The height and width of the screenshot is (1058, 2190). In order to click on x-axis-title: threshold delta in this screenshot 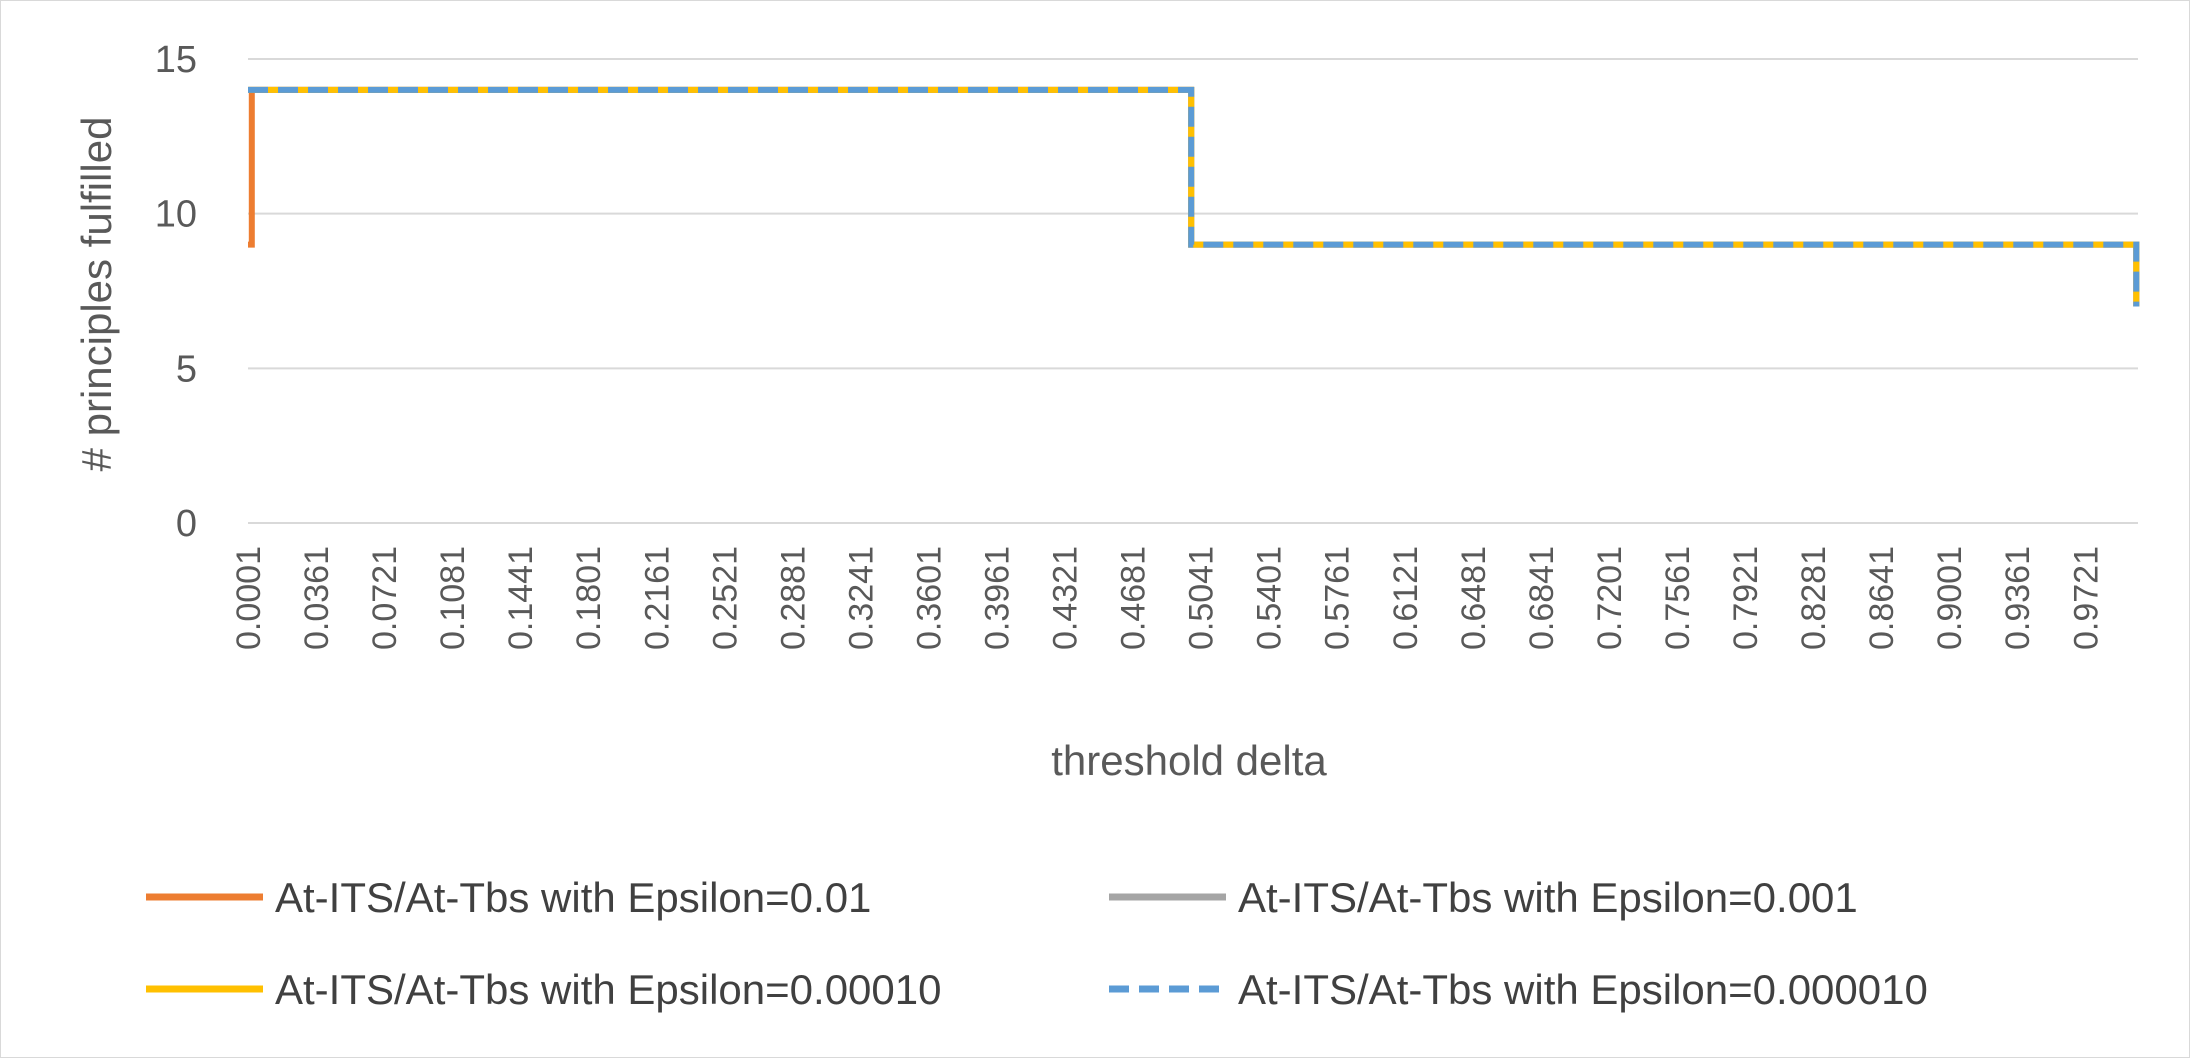, I will do `click(1189, 760)`.